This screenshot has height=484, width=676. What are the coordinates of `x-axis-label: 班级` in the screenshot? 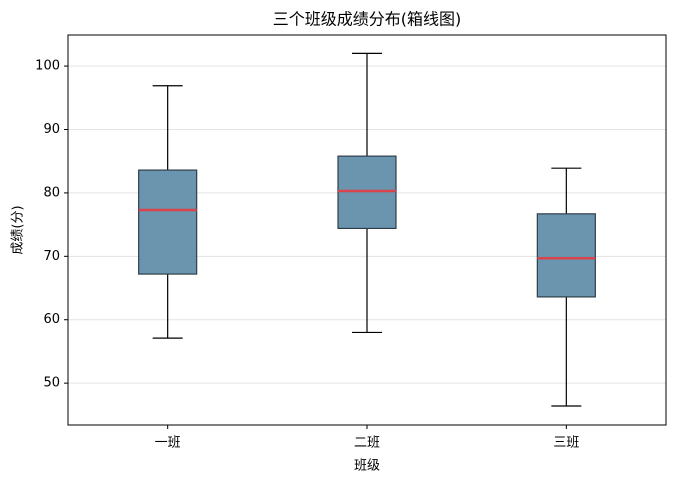 It's located at (367, 466).